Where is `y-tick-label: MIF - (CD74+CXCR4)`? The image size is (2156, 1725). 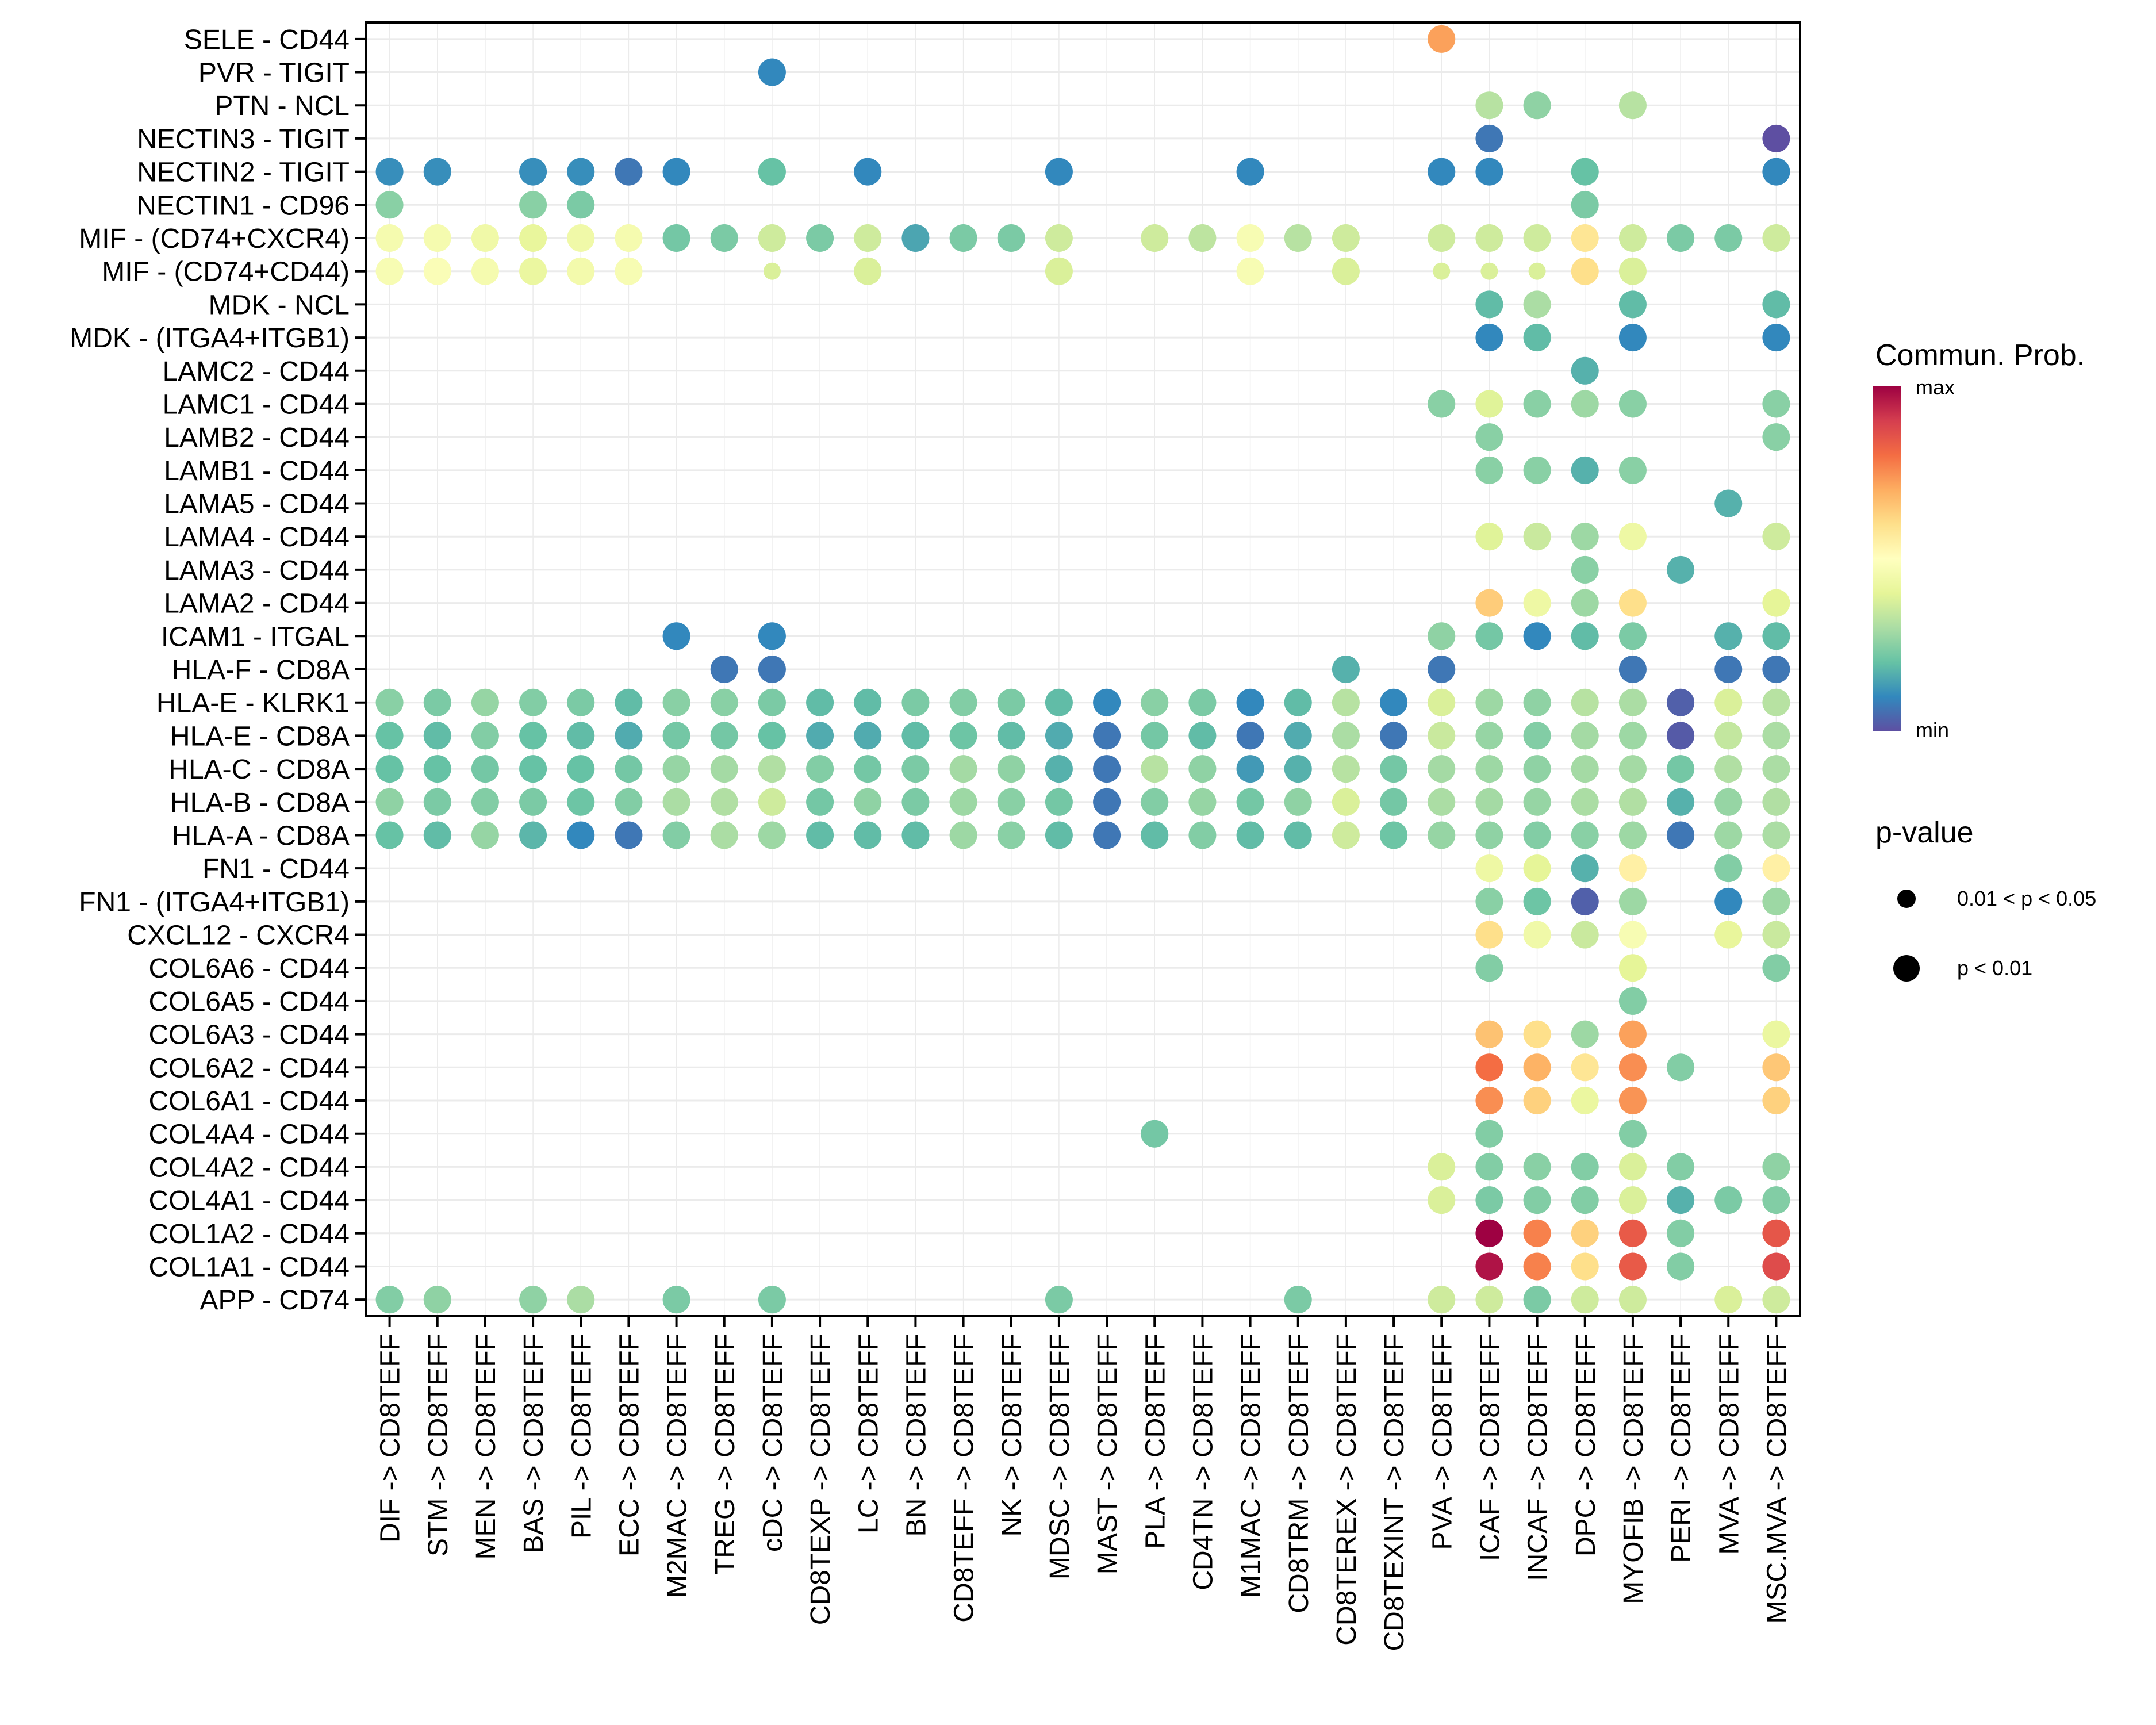
y-tick-label: MIF - (CD74+CXCR4) is located at coordinates (214, 239).